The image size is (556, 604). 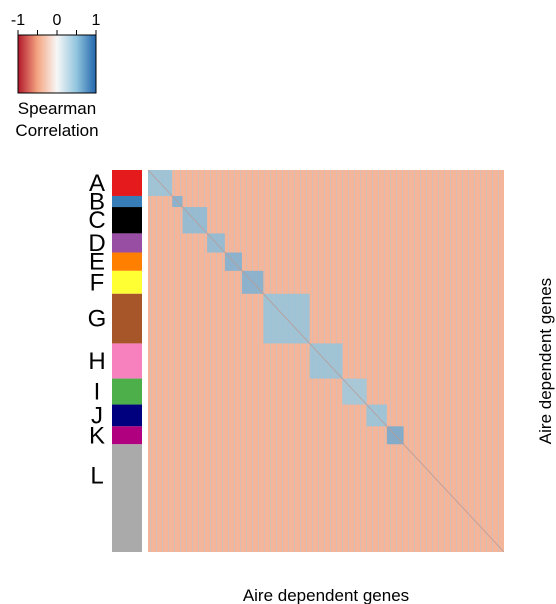 I want to click on cluster-bar-segment-e, so click(x=127, y=261).